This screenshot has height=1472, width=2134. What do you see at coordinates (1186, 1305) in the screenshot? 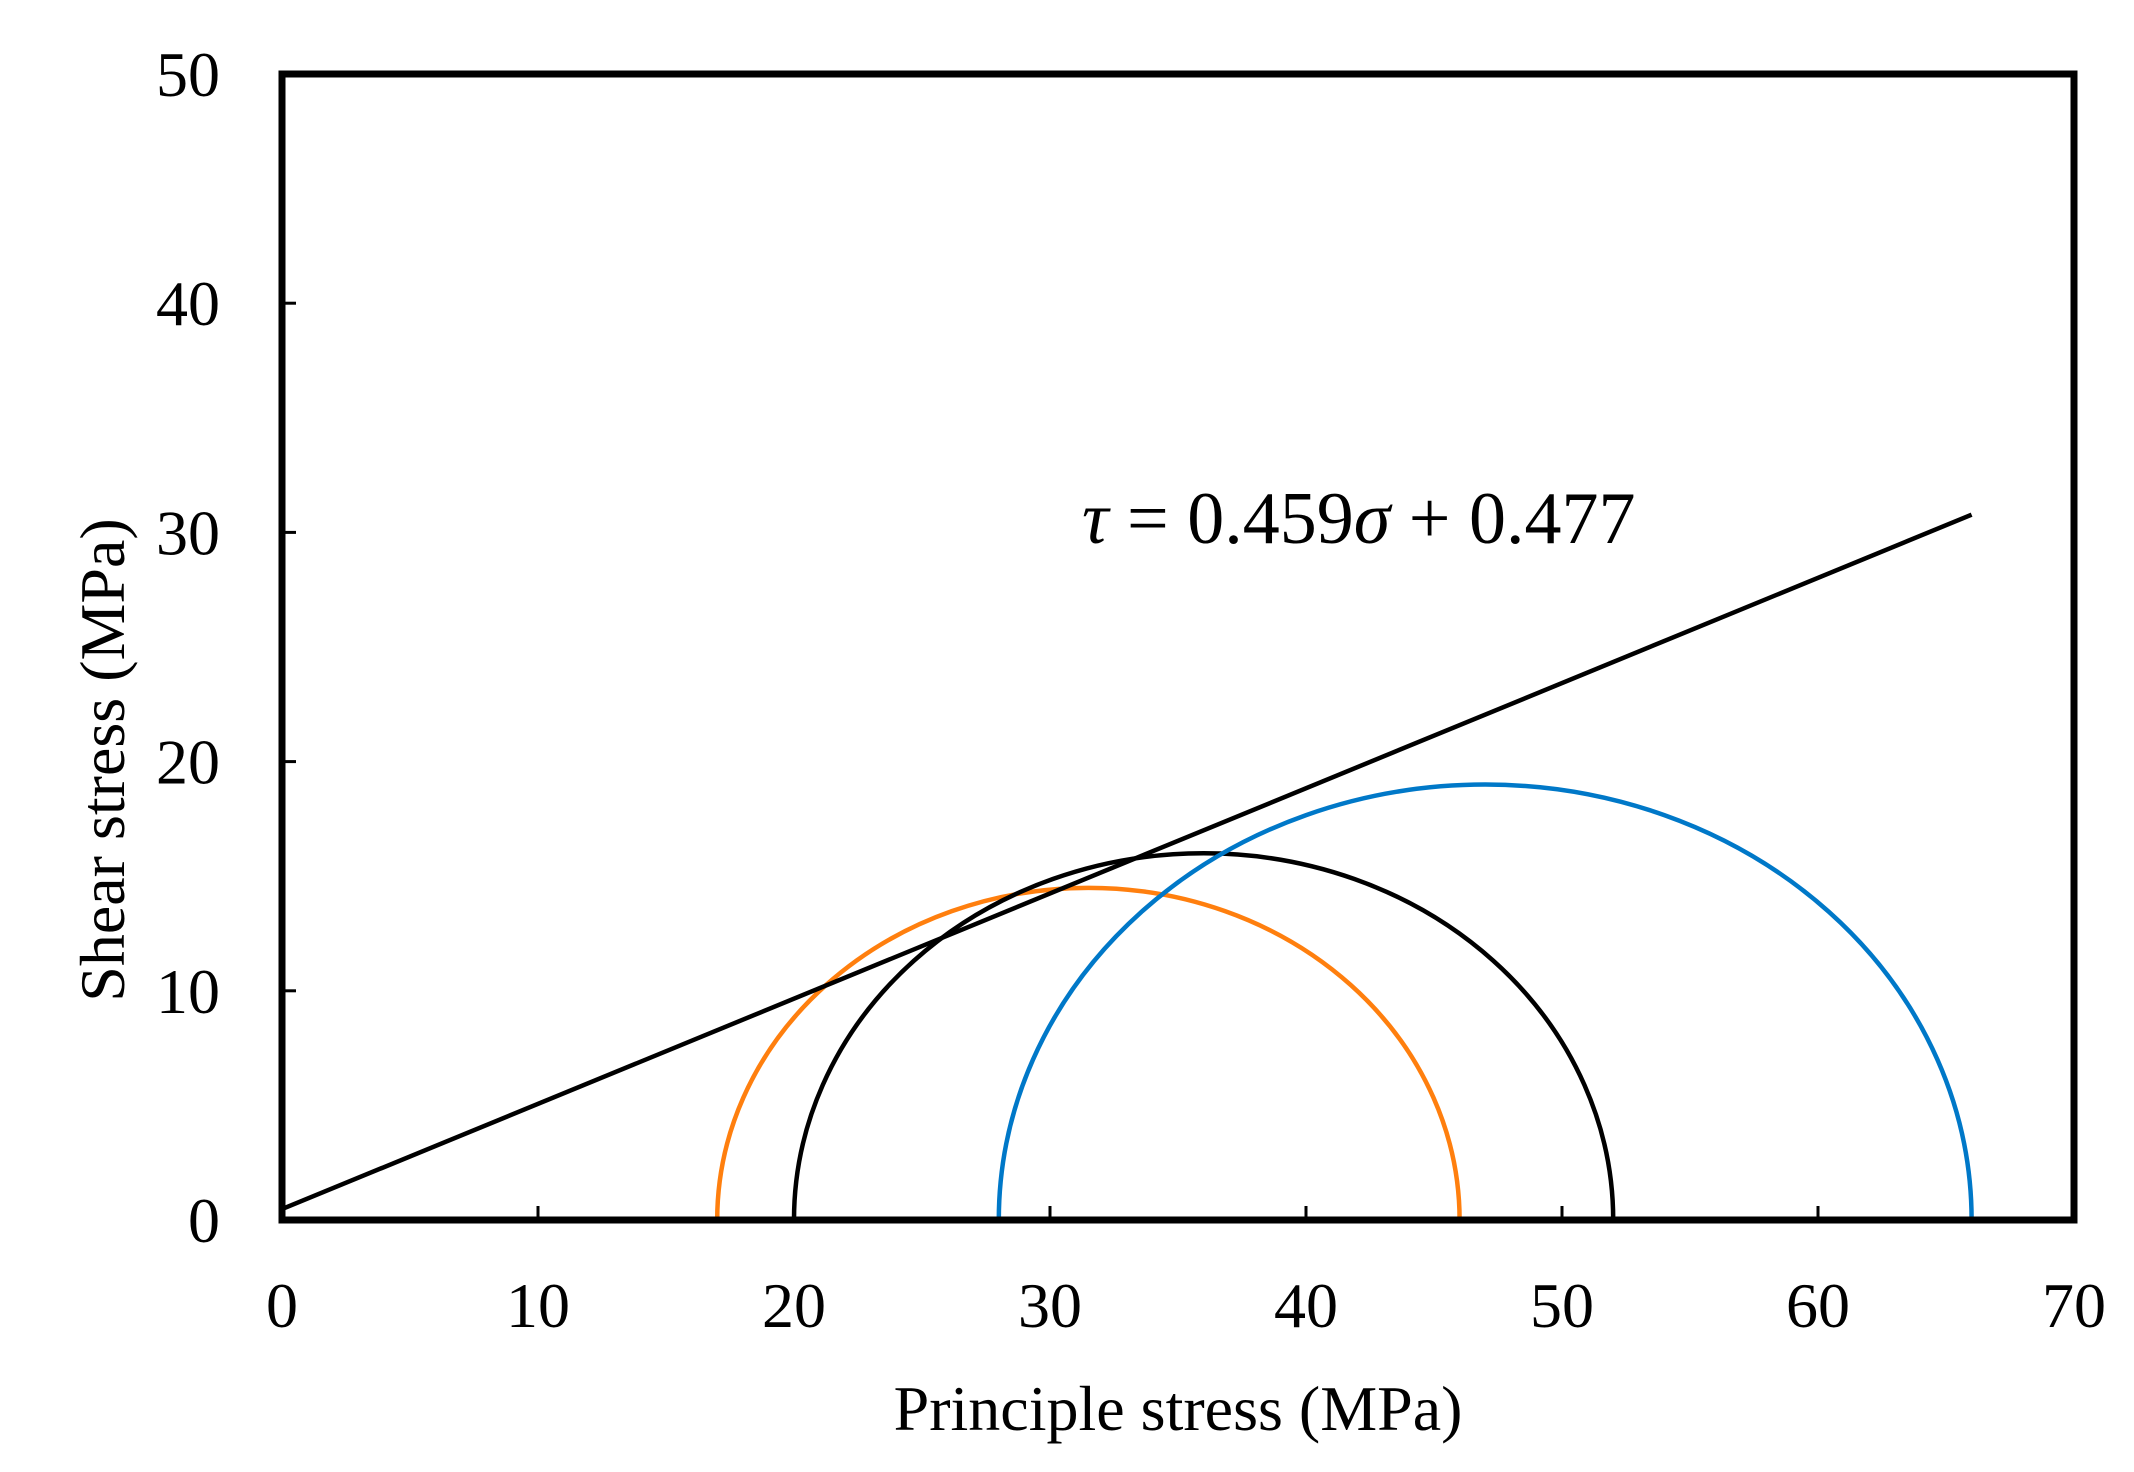
I see `x-tick-labels: 0 10 20 30 40 50 60 70` at bounding box center [1186, 1305].